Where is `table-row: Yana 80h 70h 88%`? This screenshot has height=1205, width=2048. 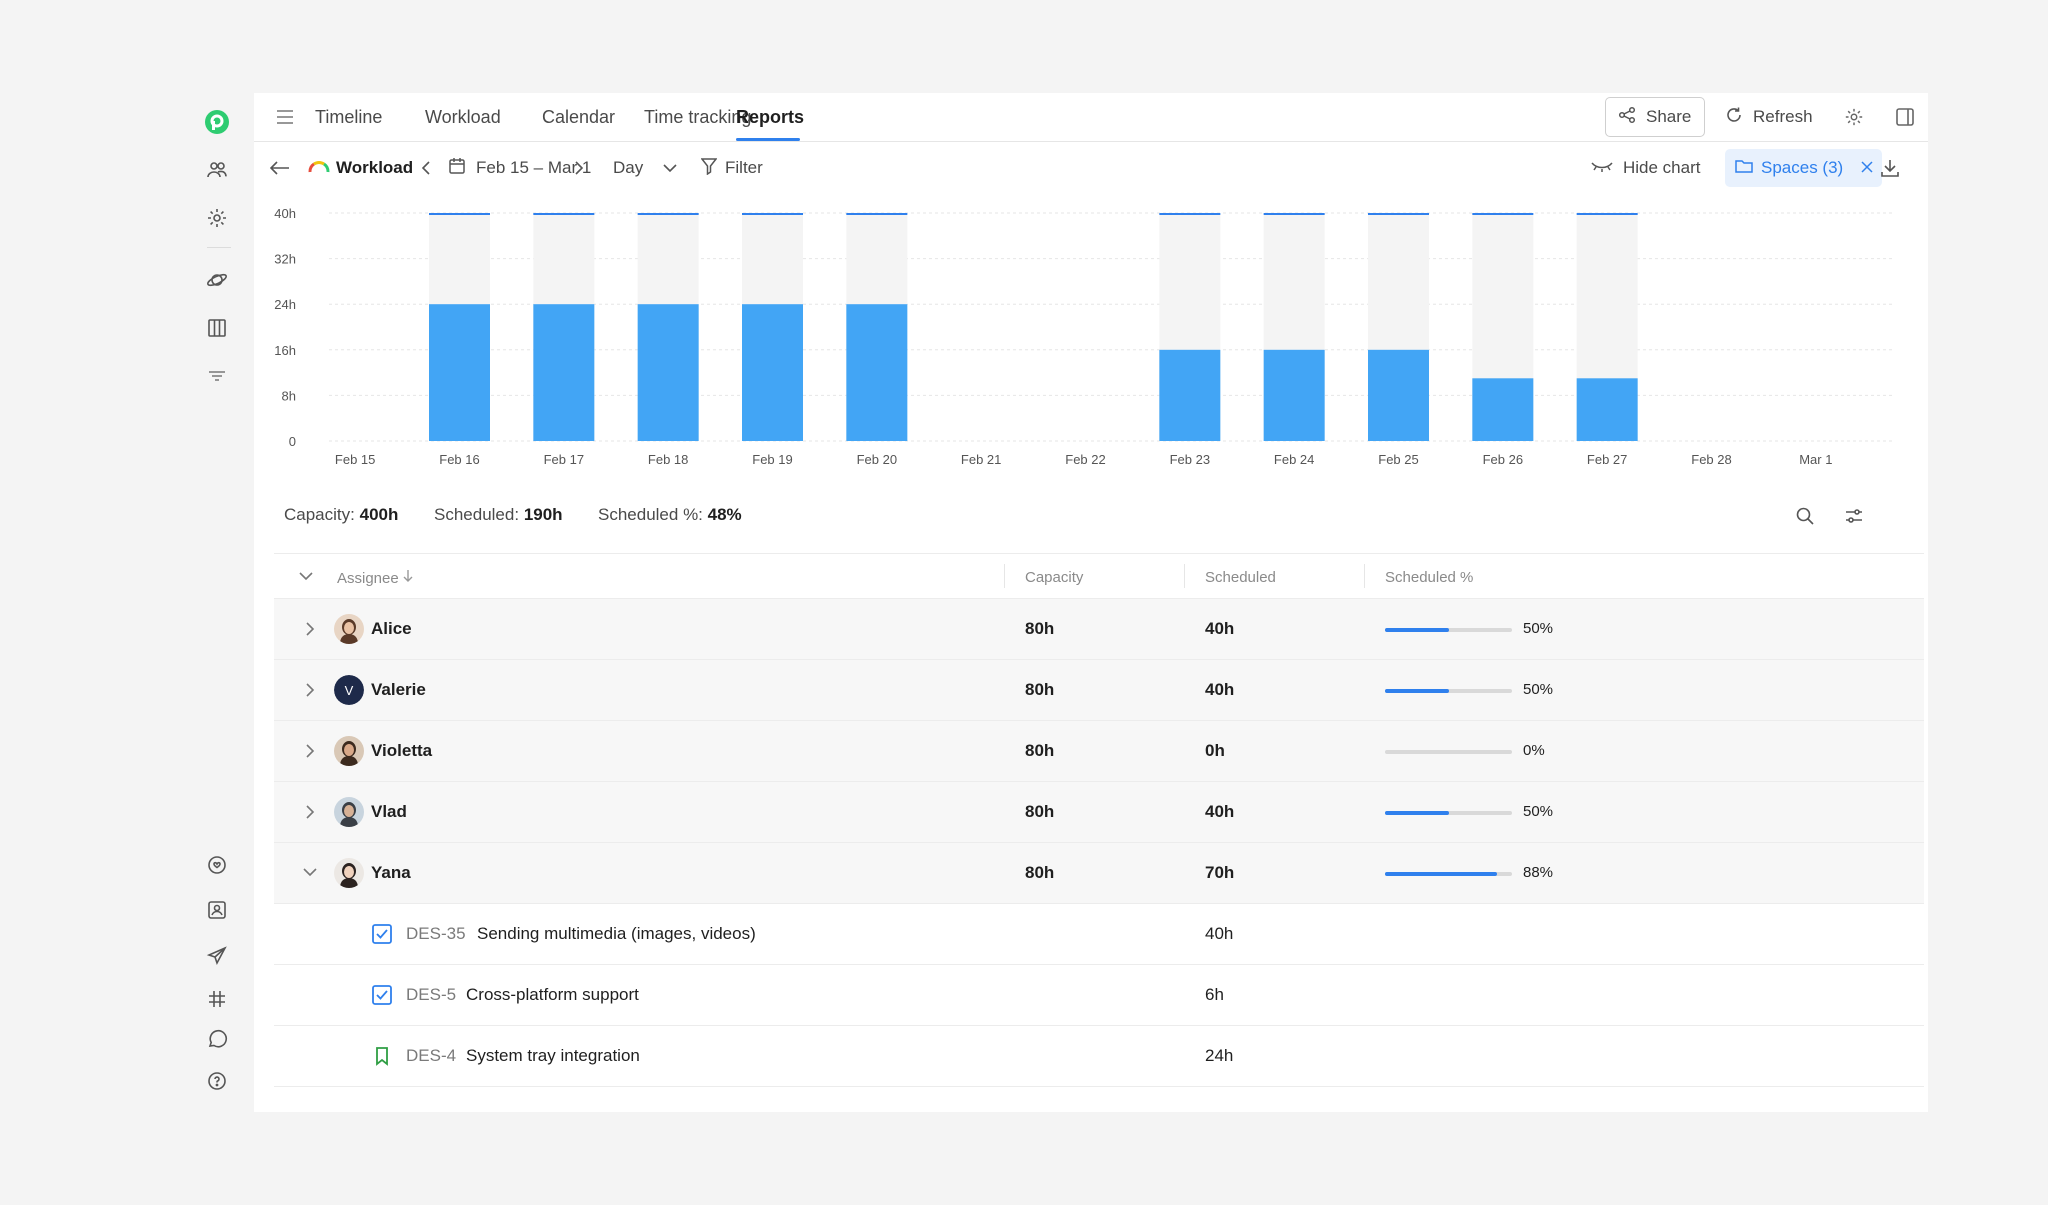
table-row: Yana 80h 70h 88% is located at coordinates (1099, 873).